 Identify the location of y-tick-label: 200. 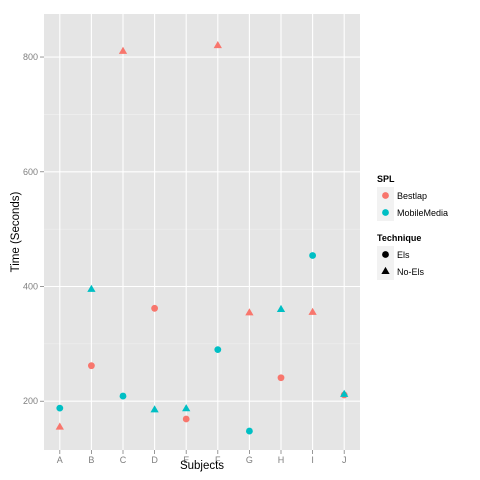
(30, 401).